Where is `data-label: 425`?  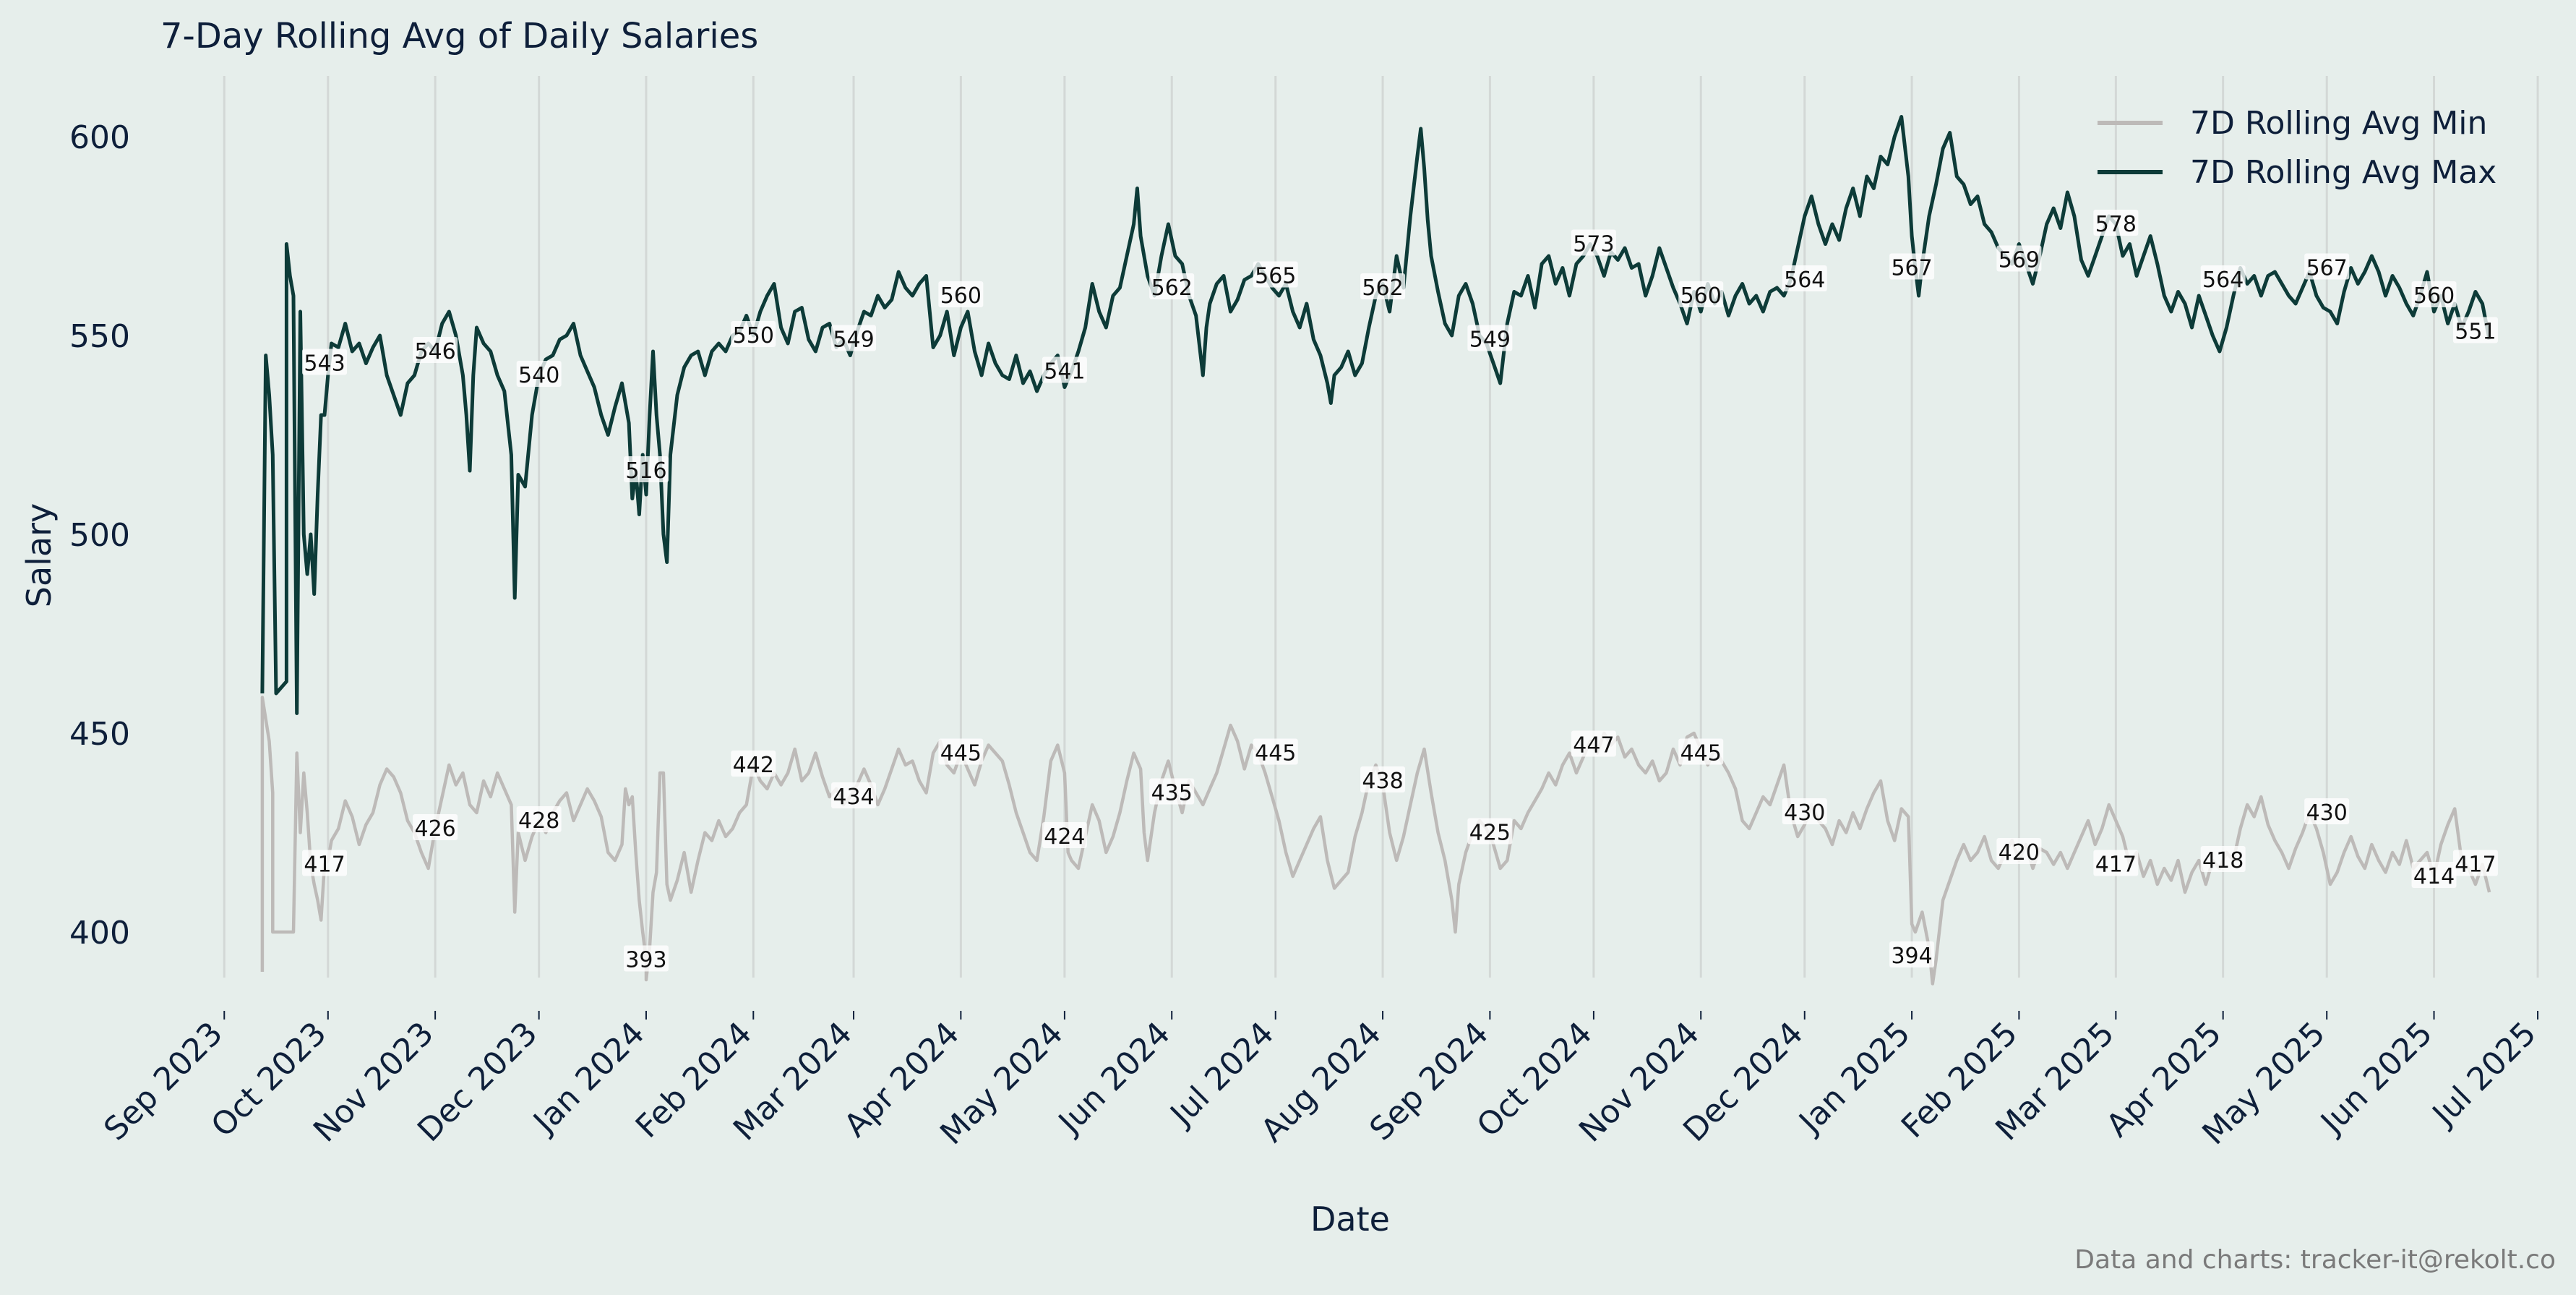 data-label: 425 is located at coordinates (1490, 833).